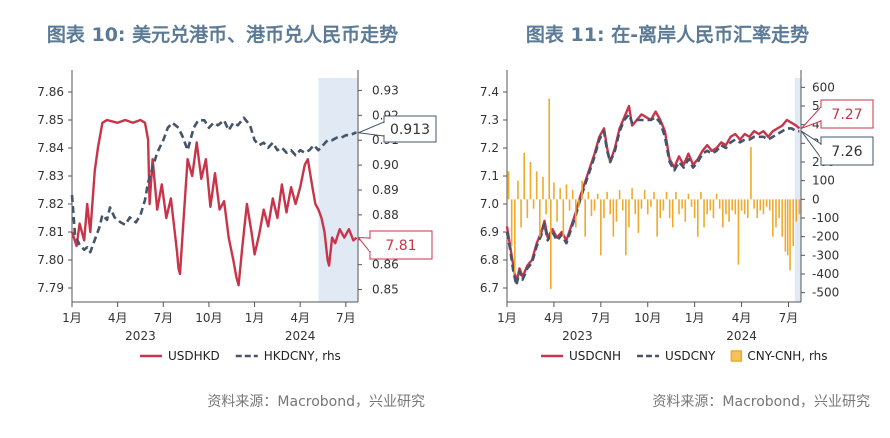 The height and width of the screenshot is (438, 890). Describe the element at coordinates (302, 356) in the screenshot. I see `legend-label: HKDCNY, rhs` at that location.